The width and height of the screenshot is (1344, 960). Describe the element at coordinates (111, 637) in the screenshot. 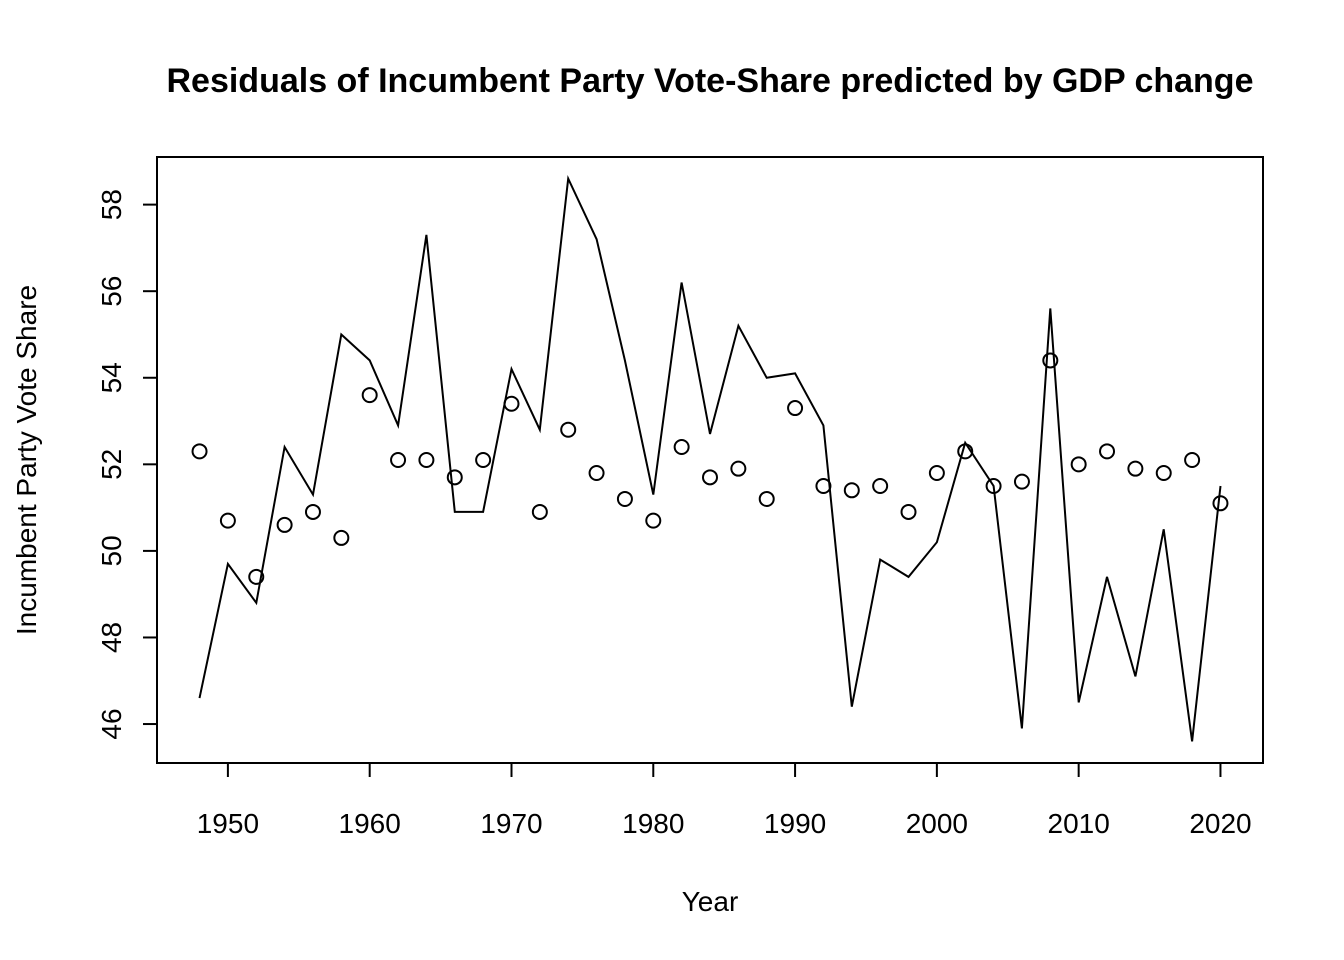

I see `y-tick-label: 48` at that location.